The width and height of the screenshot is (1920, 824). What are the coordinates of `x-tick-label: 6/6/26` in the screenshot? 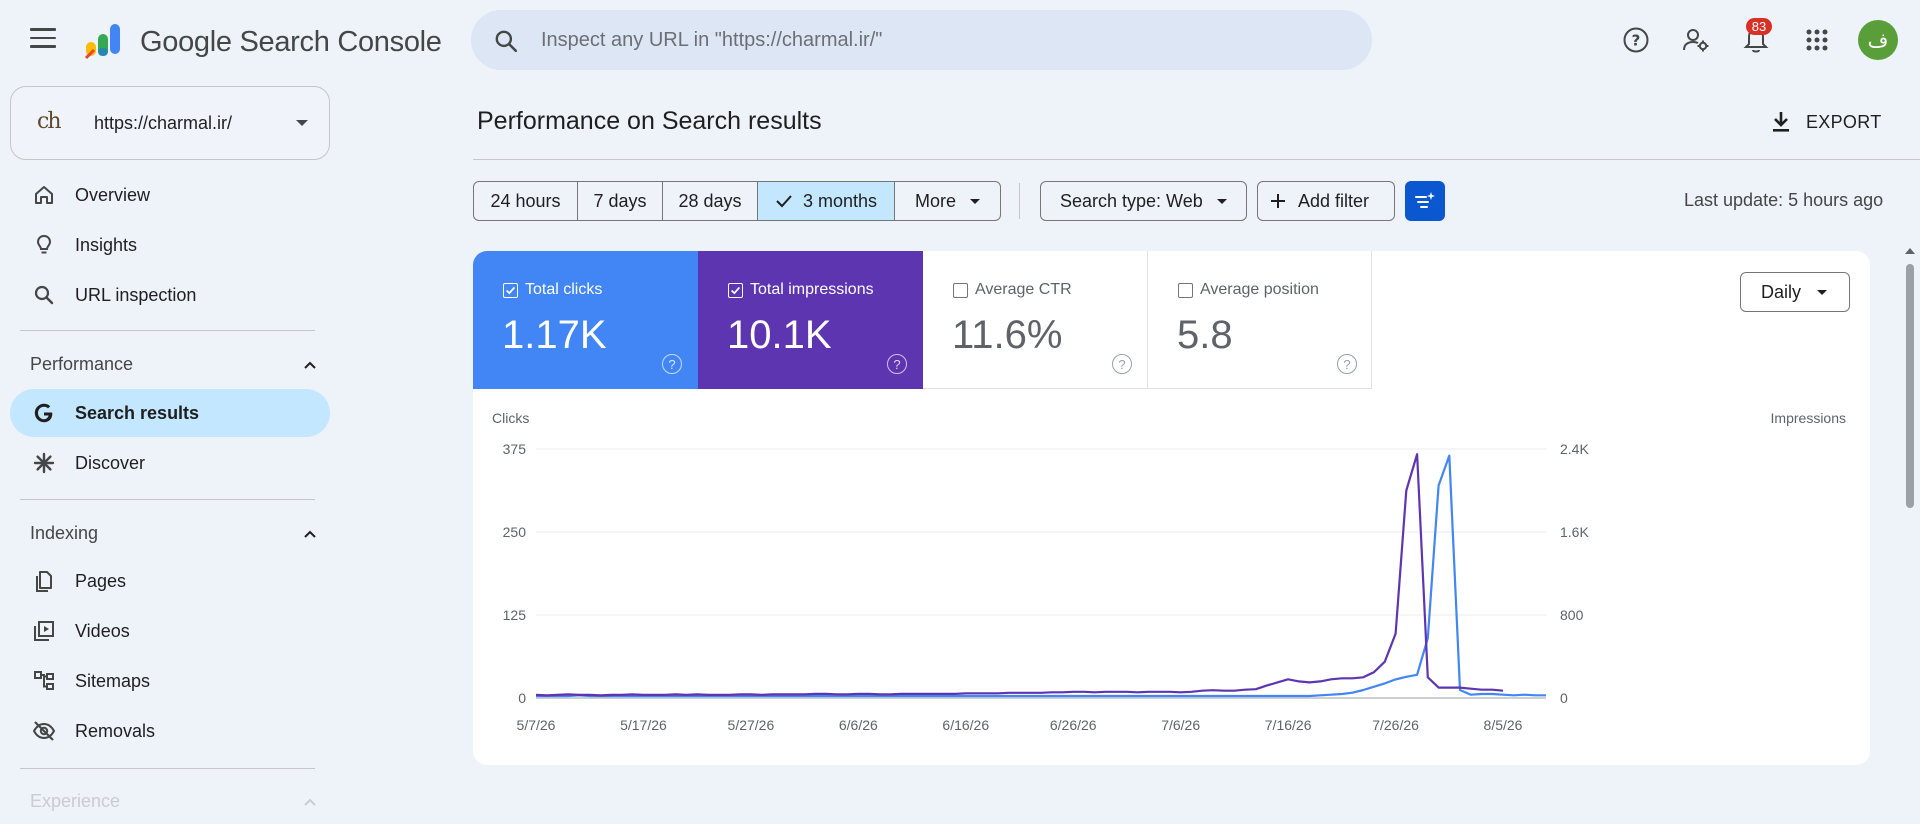 It's located at (858, 725).